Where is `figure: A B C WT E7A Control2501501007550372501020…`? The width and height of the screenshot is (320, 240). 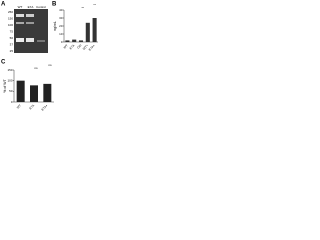 figure: A B C WT E7A Control2501501007550372501020… is located at coordinates (49, 57).